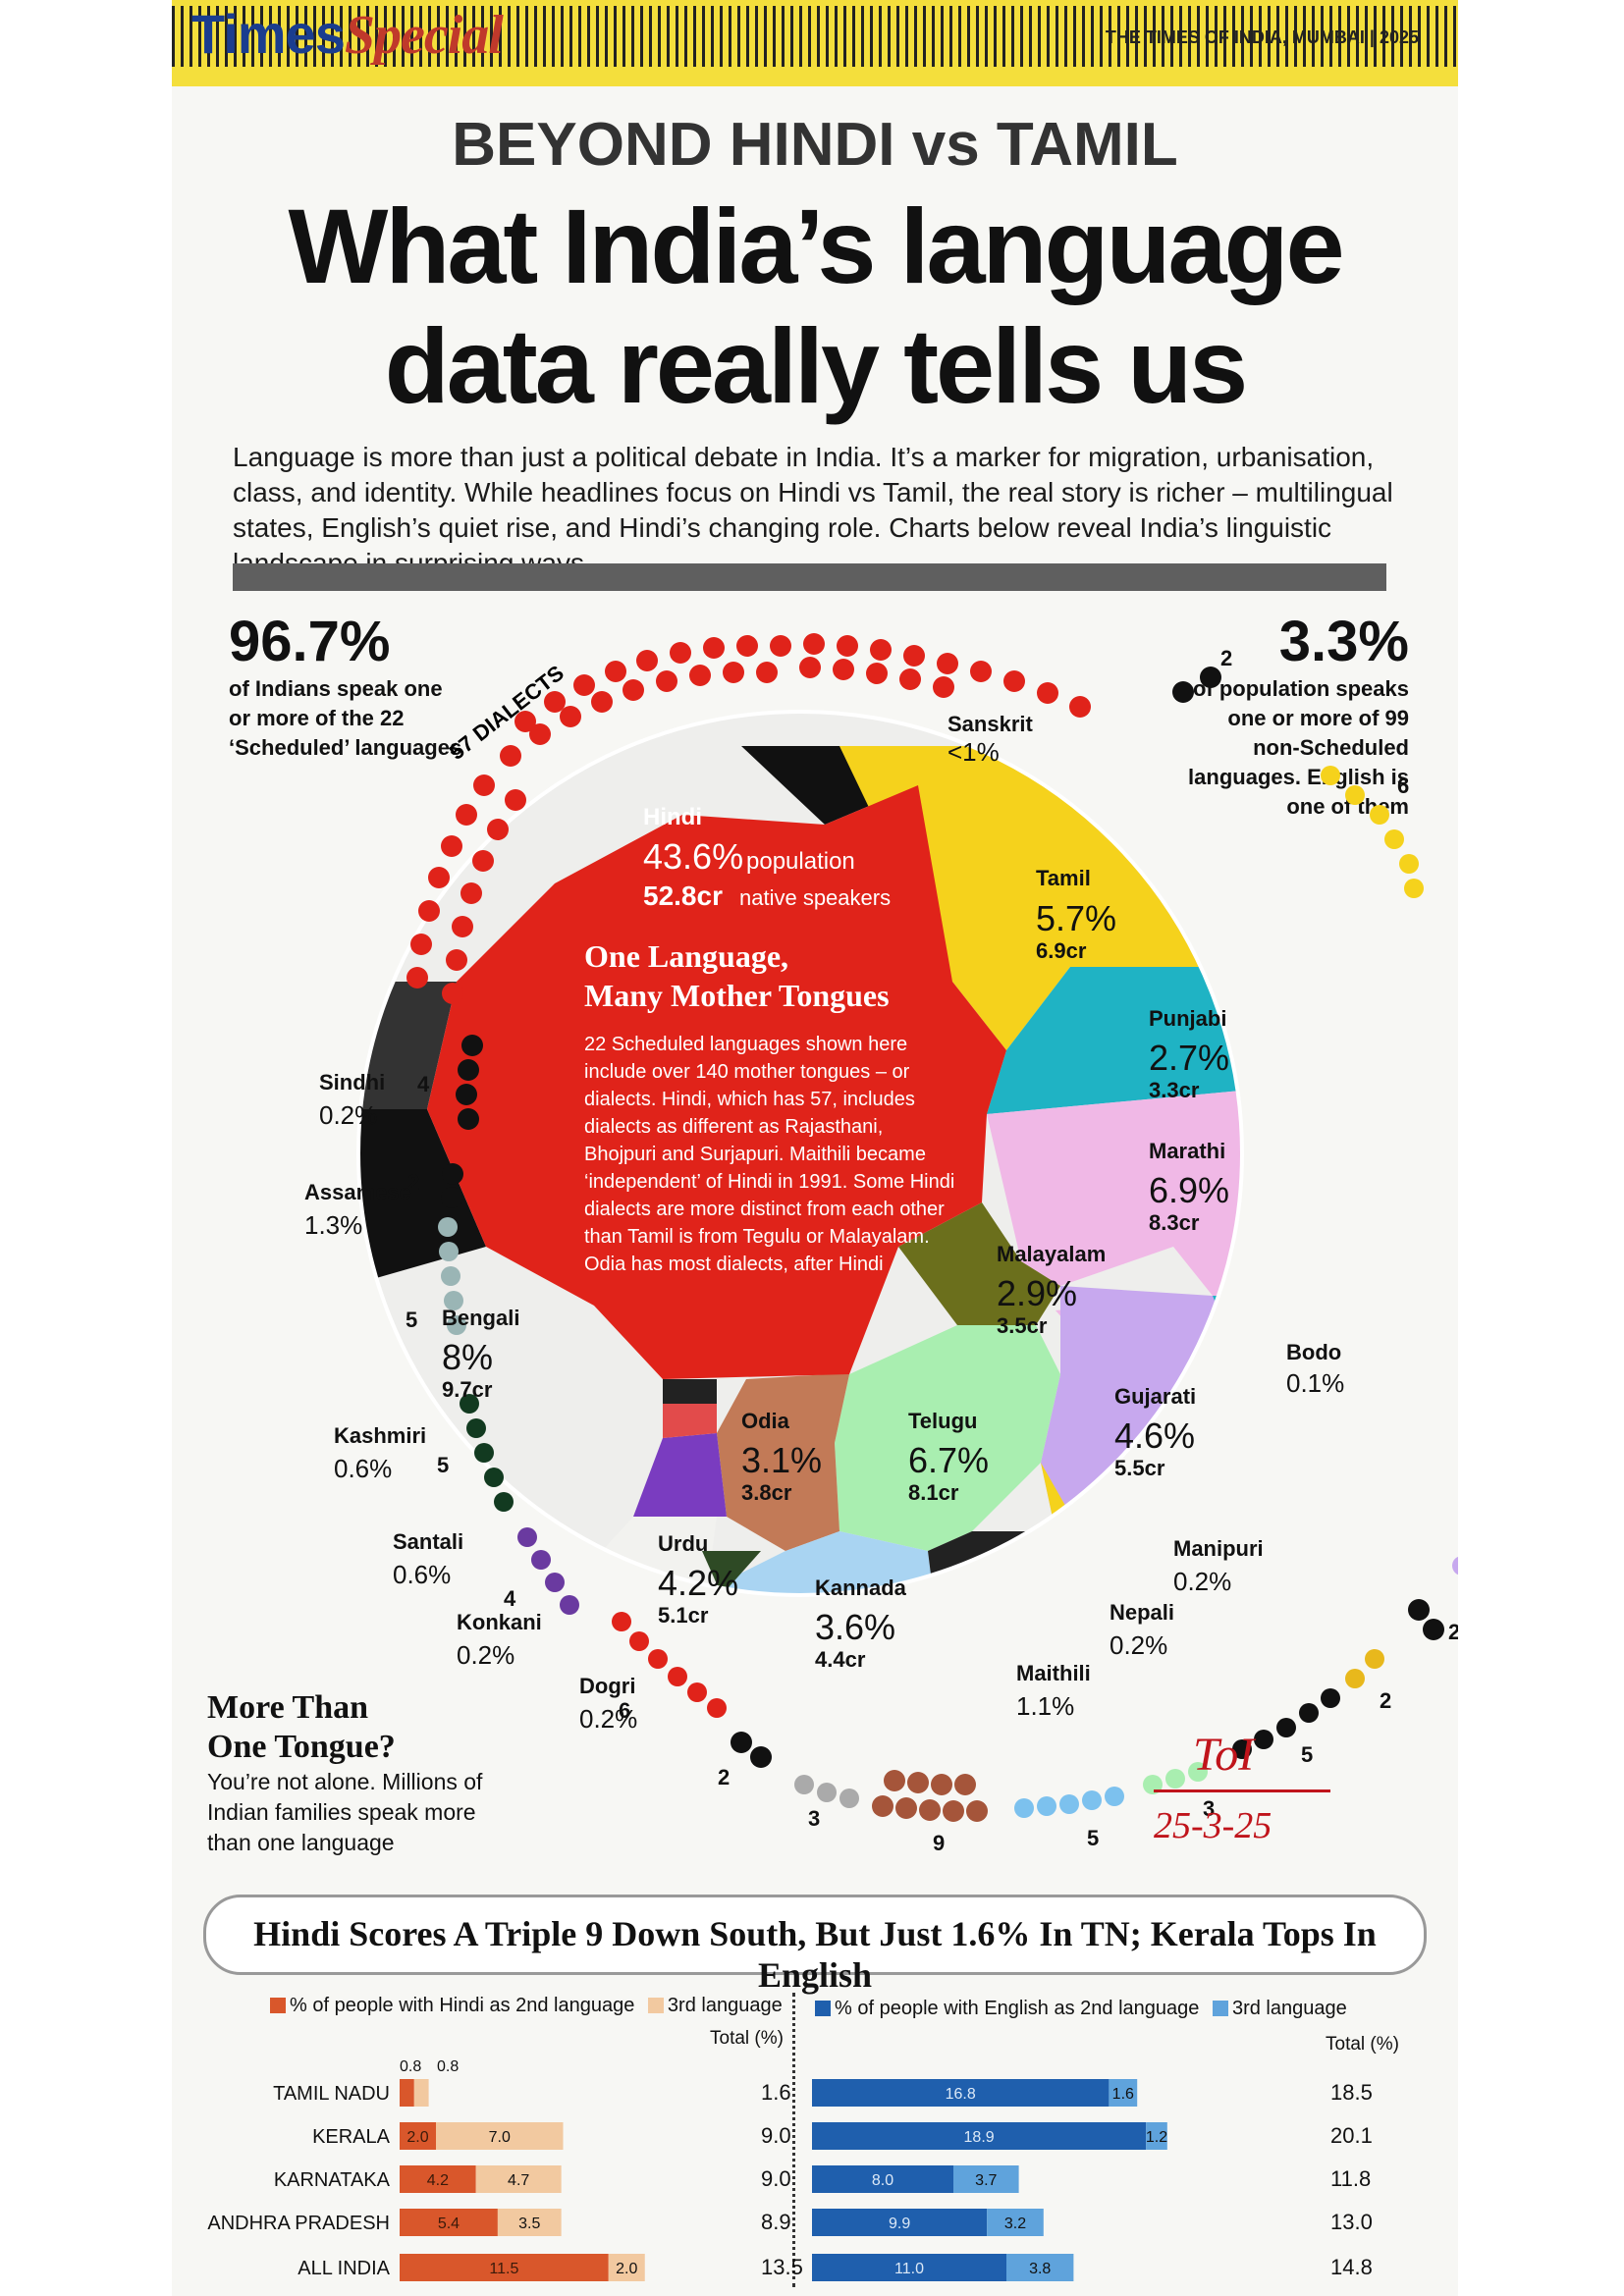 The width and height of the screenshot is (1624, 2296). What do you see at coordinates (380, 1435) in the screenshot?
I see `language-name: Kashmiri` at bounding box center [380, 1435].